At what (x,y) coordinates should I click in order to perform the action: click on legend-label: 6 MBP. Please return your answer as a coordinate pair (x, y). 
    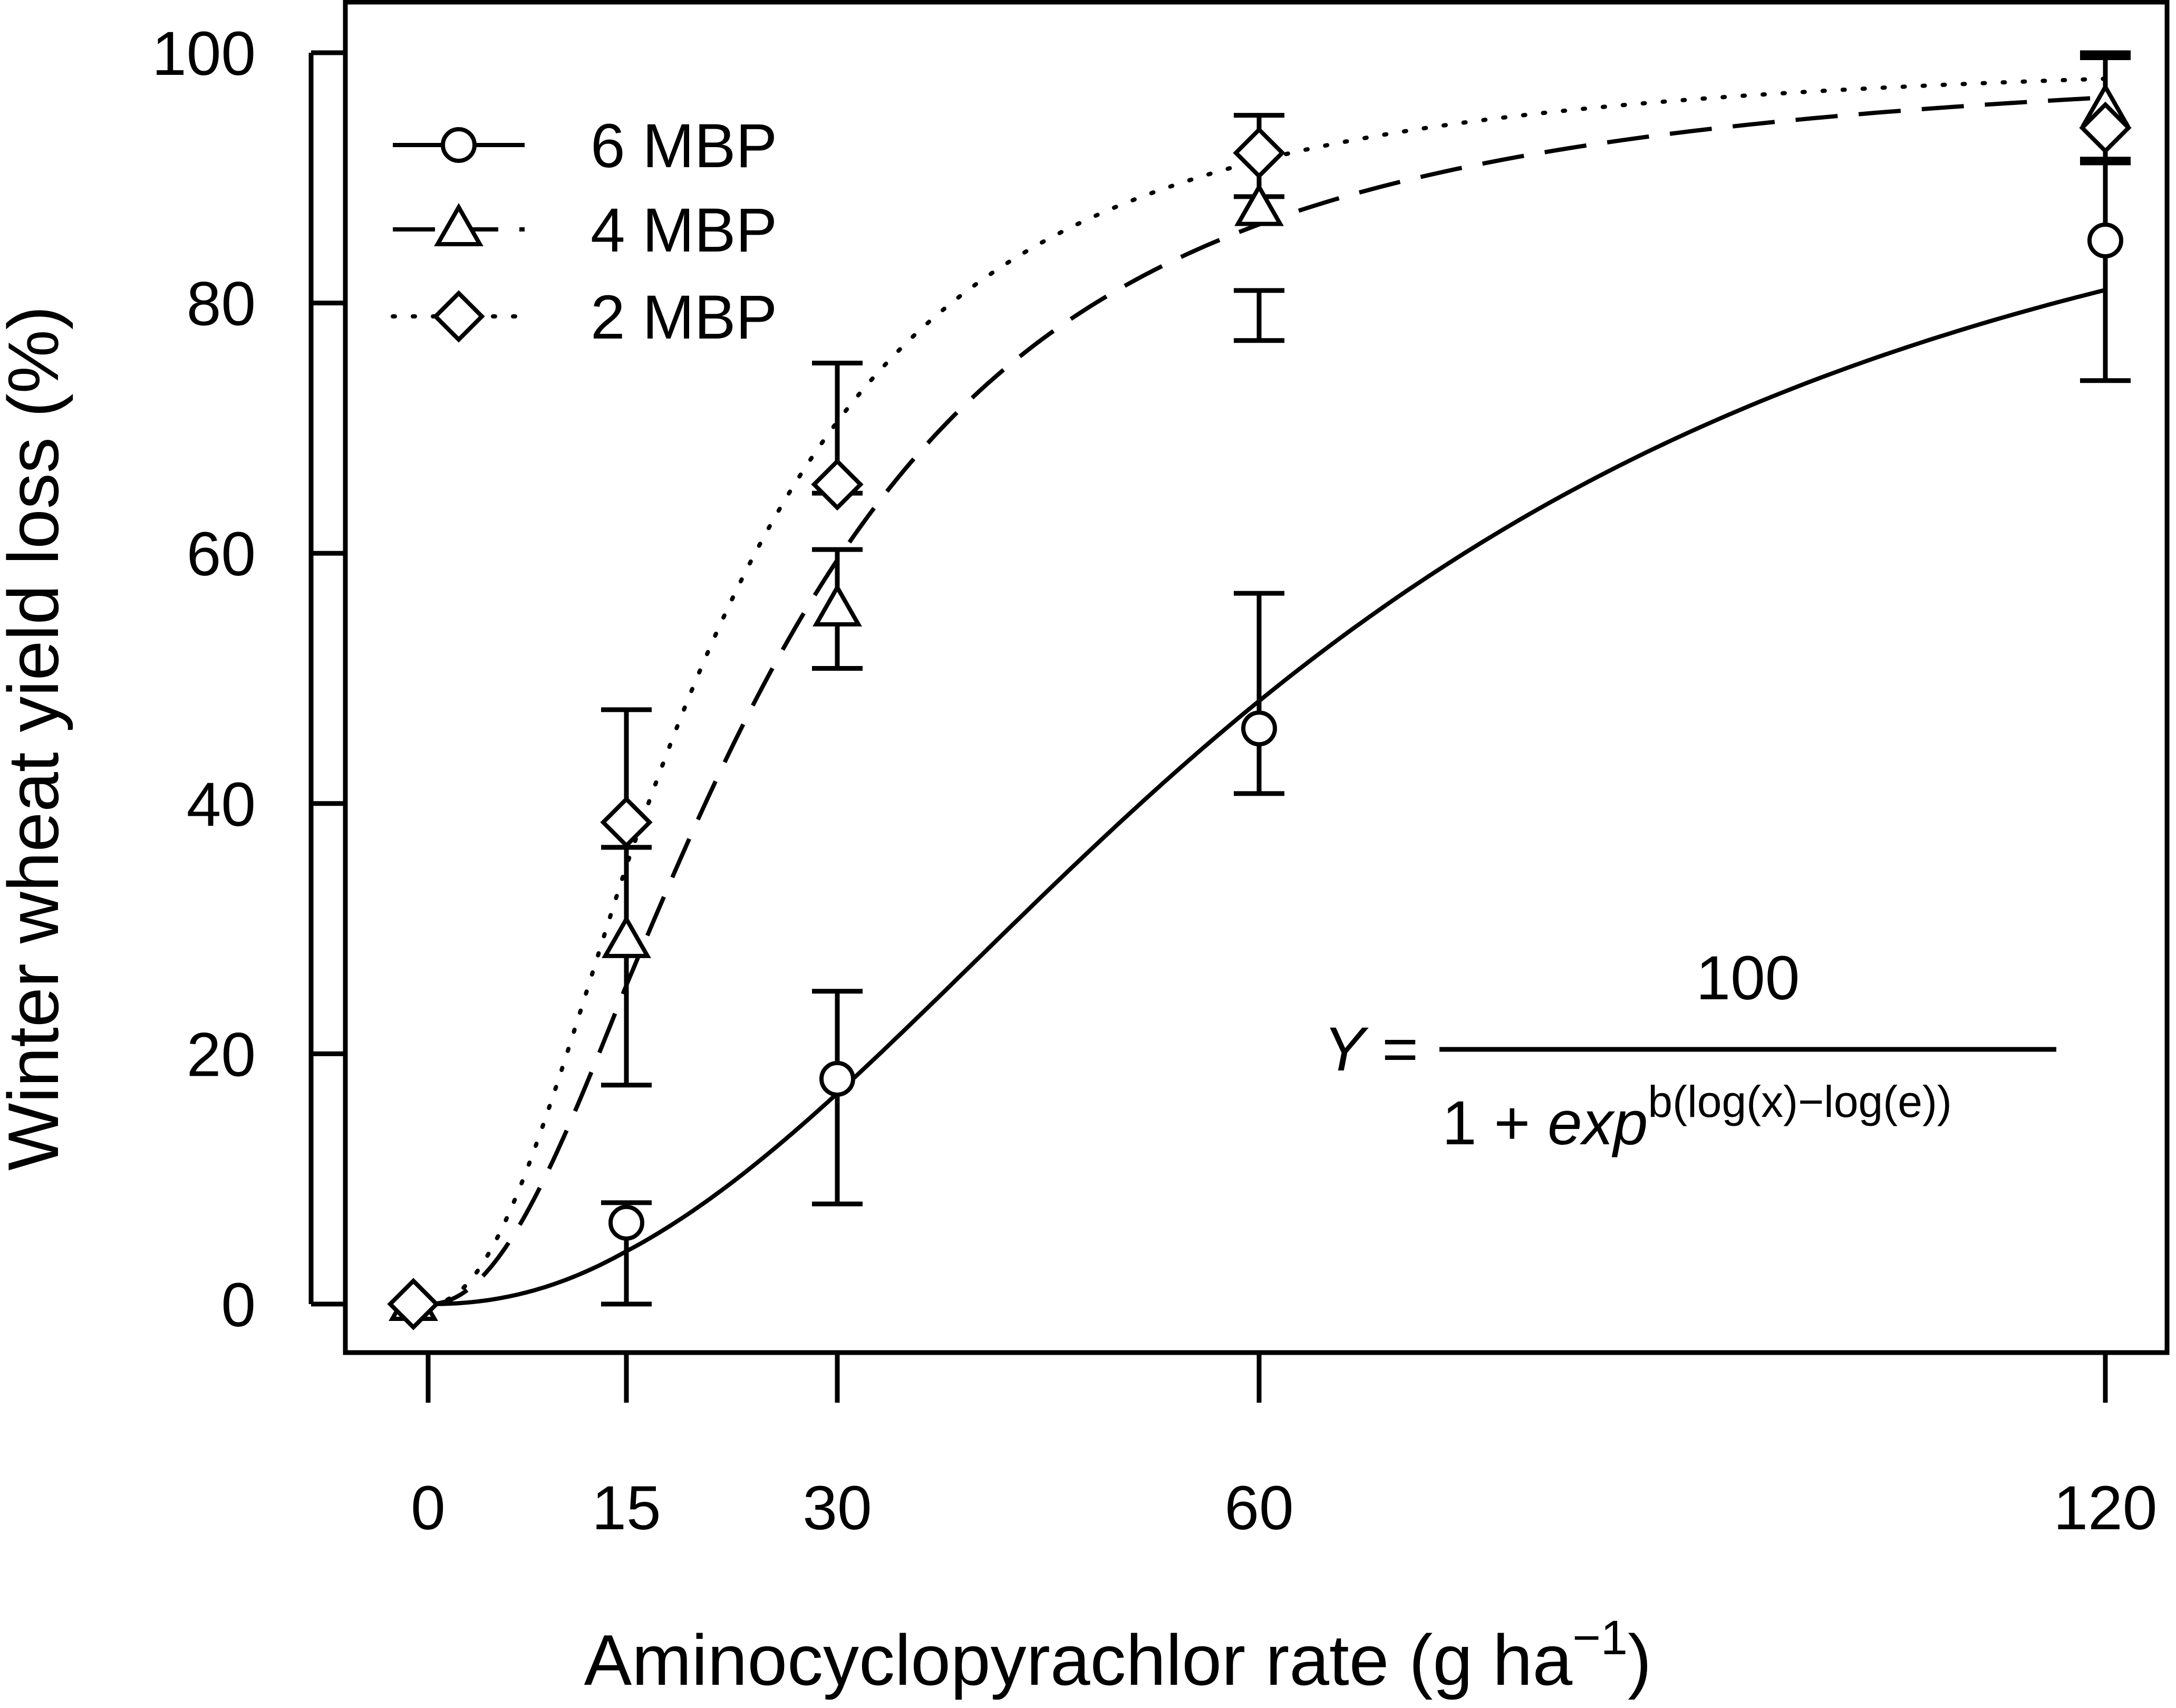
    Looking at the image, I should click on (684, 146).